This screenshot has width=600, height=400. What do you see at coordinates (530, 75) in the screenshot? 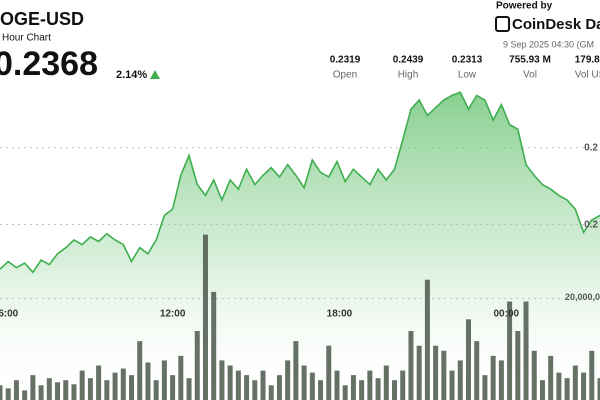
I see `stat-label: Vol` at bounding box center [530, 75].